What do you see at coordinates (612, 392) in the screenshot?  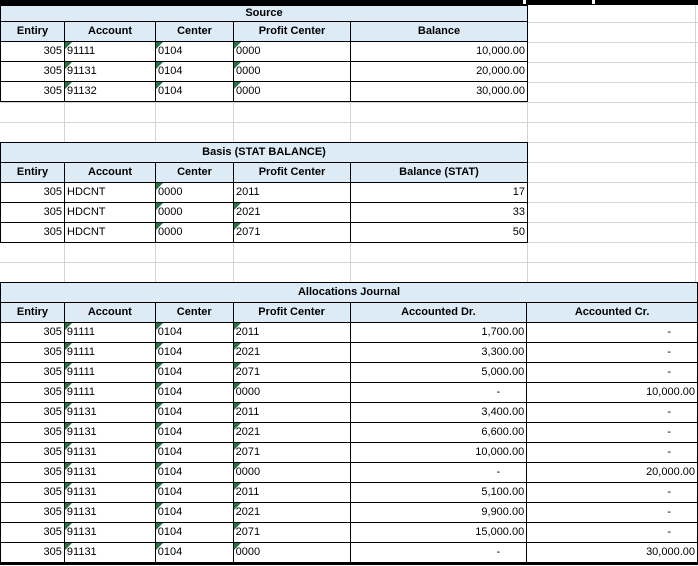 I see `allocations-cell-amount2: 10,000.00` at bounding box center [612, 392].